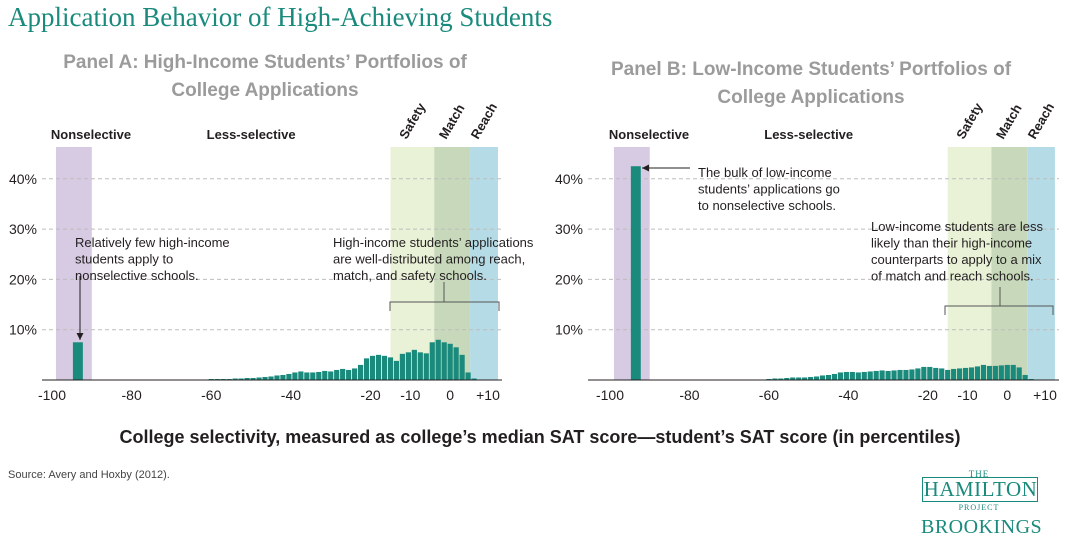 The height and width of the screenshot is (545, 1080). What do you see at coordinates (23, 229) in the screenshot?
I see `y-tick-label: 30%` at bounding box center [23, 229].